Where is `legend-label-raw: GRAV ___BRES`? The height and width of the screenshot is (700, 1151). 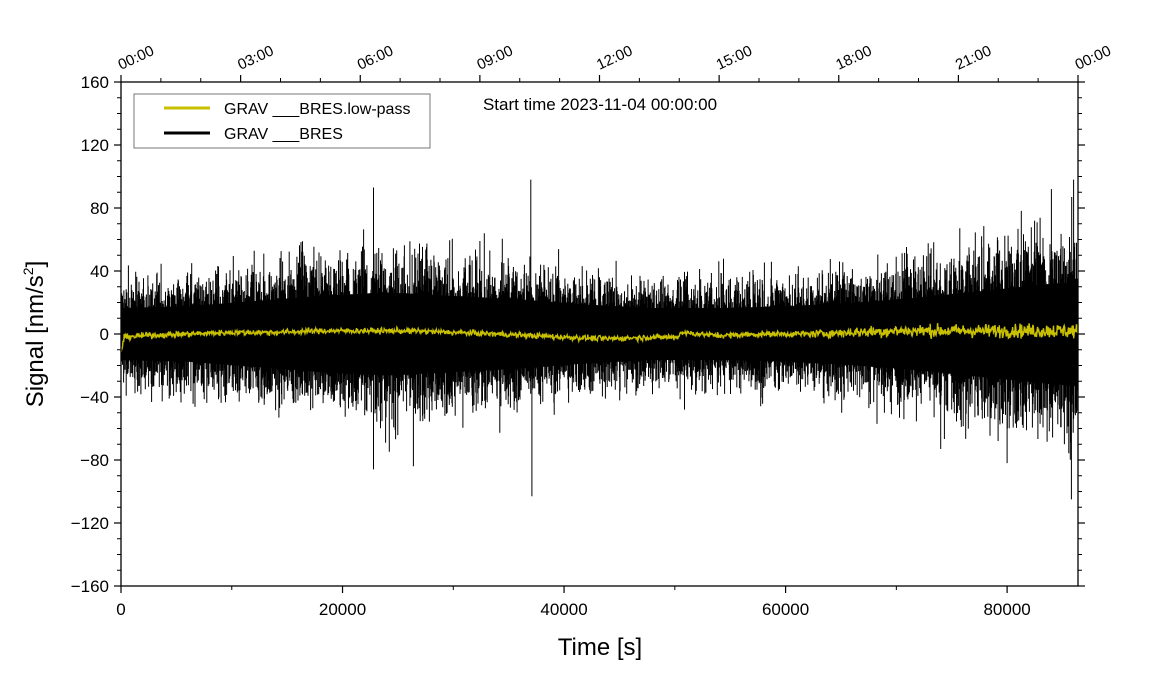 legend-label-raw: GRAV ___BRES is located at coordinates (283, 134).